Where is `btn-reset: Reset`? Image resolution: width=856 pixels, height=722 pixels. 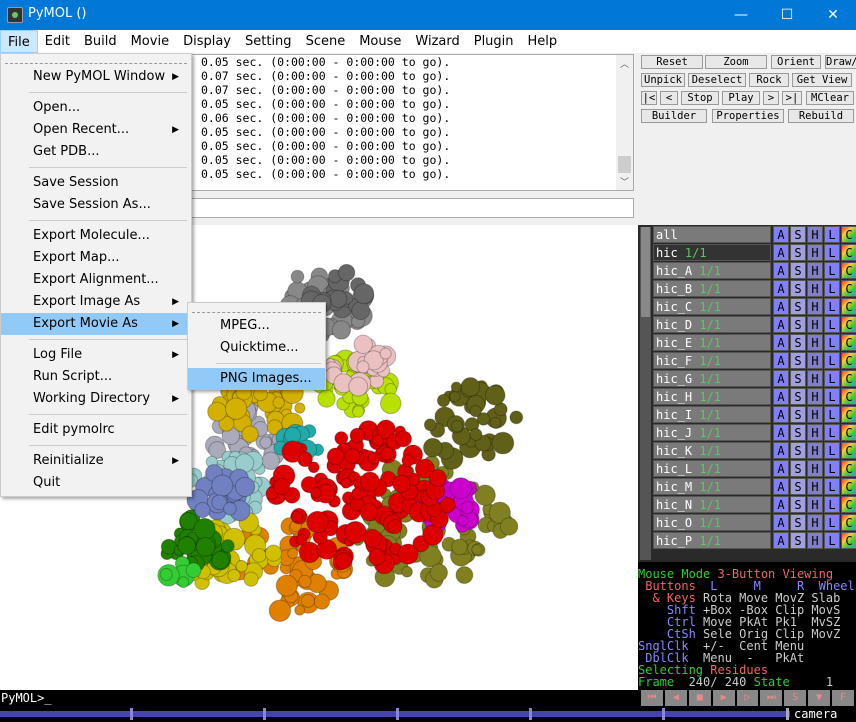 btn-reset: Reset is located at coordinates (672, 62).